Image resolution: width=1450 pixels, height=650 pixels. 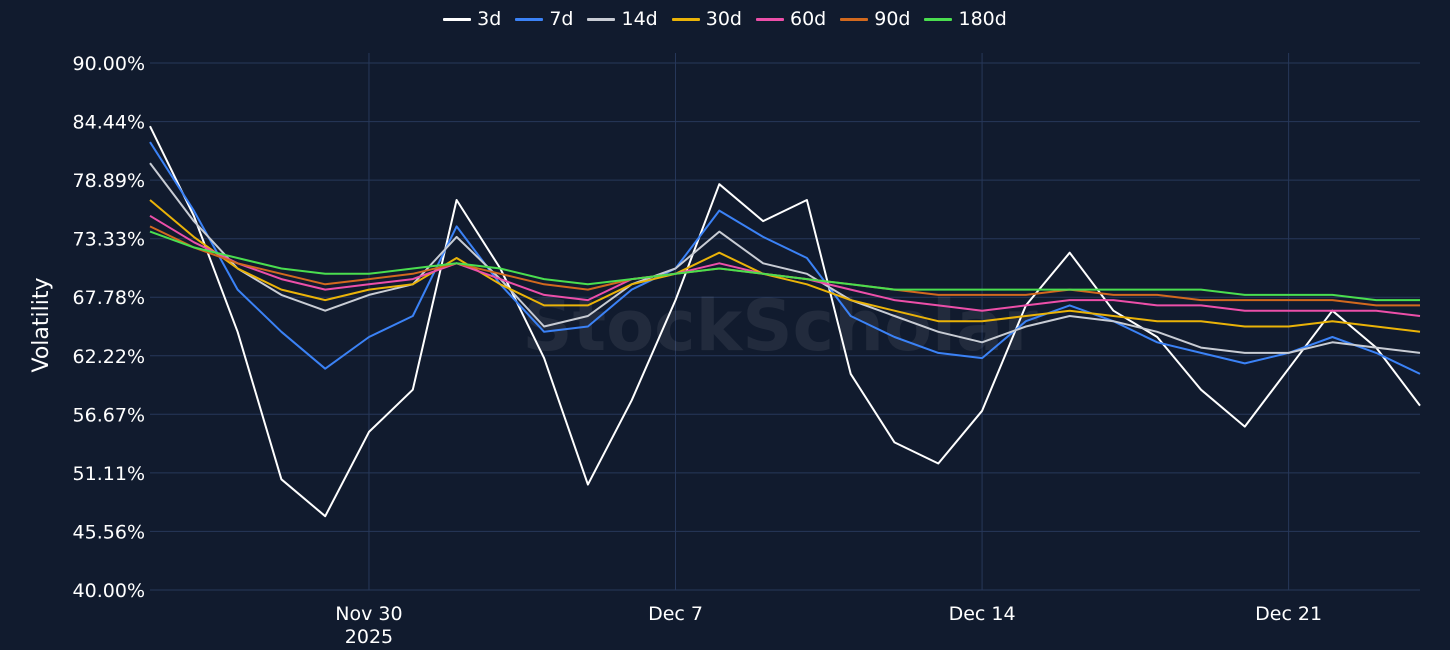 What do you see at coordinates (489, 19) in the screenshot?
I see `legend-label: 3d` at bounding box center [489, 19].